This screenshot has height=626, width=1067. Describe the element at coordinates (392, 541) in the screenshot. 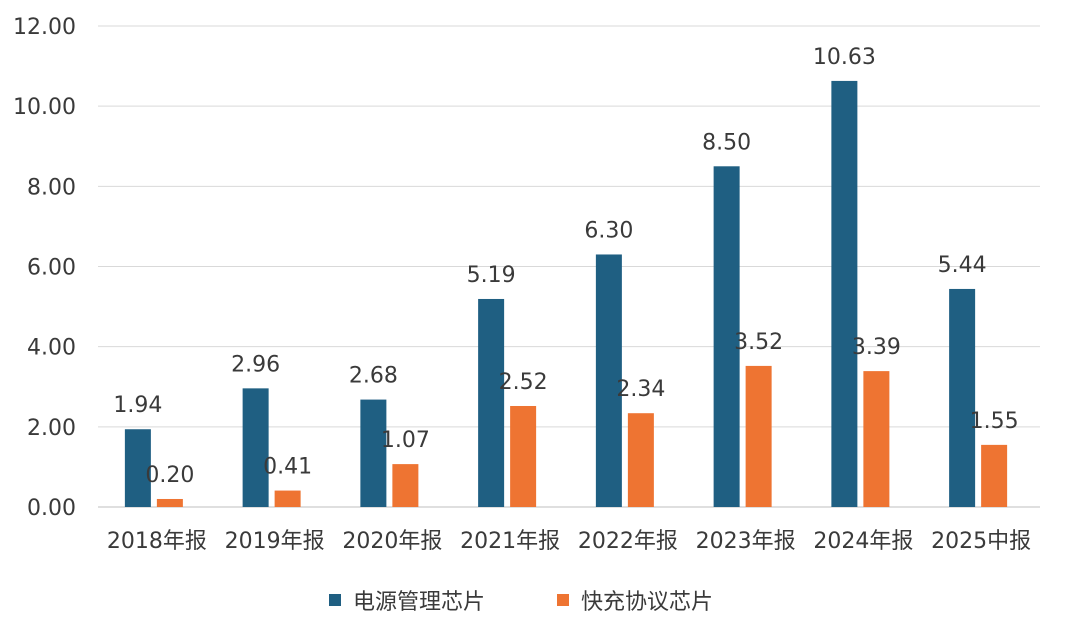

I see `x-tick-label: 2020年报` at that location.